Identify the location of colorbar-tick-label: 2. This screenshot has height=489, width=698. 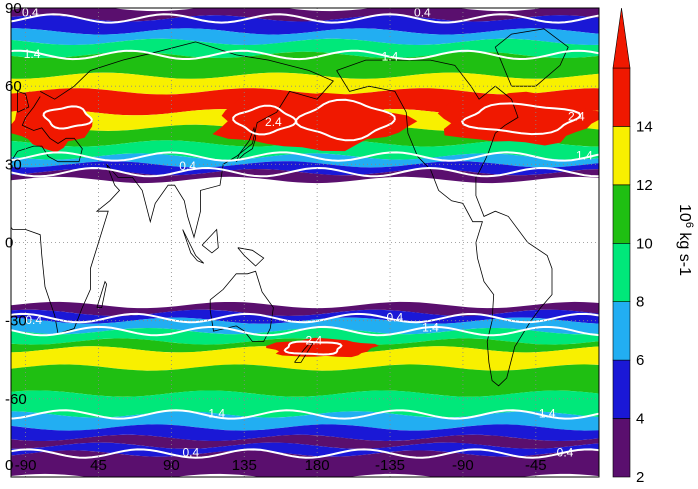
(640, 477).